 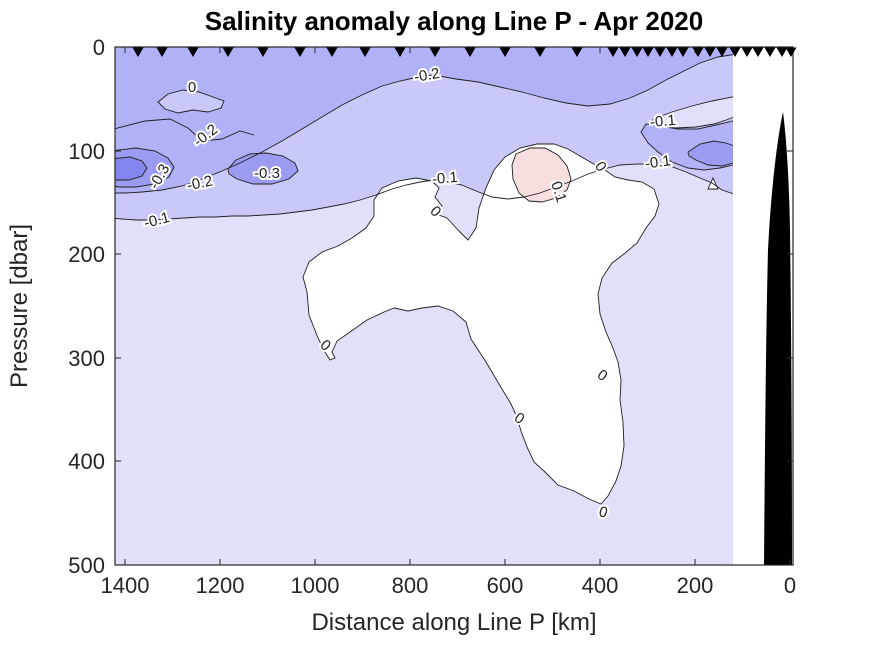 What do you see at coordinates (19, 306) in the screenshot?
I see `y-axis-label: Pressure [dbar]` at bounding box center [19, 306].